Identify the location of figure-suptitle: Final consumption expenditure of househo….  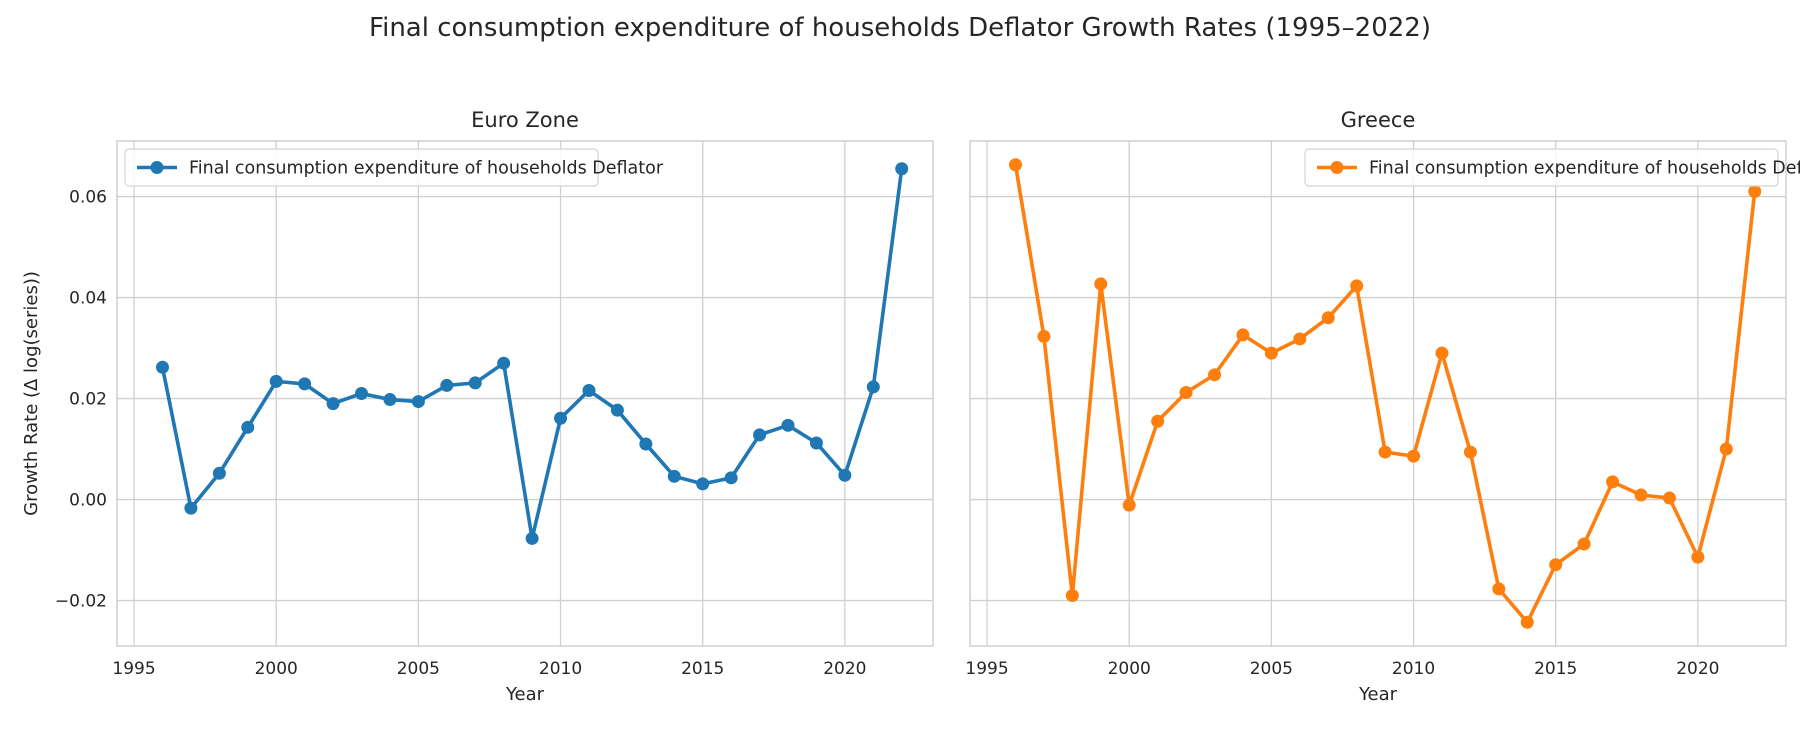
(900, 28).